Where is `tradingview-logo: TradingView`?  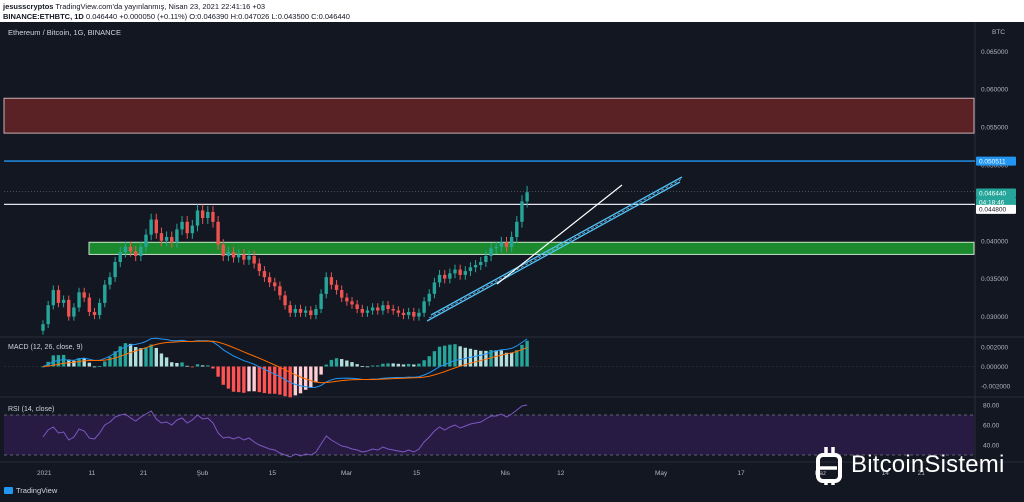
tradingview-logo: TradingView is located at coordinates (30, 490).